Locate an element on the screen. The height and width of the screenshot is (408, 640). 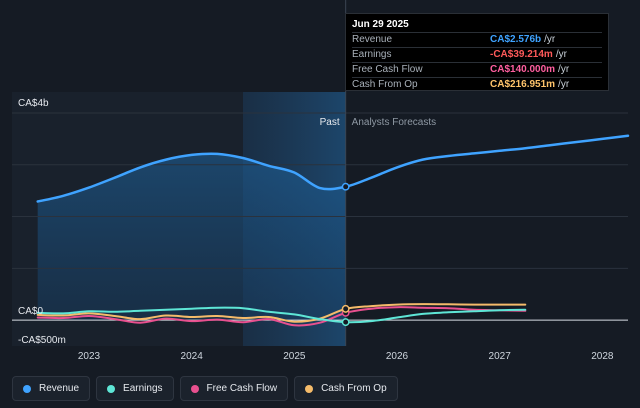
tooltip-earnings-label: Earnings is located at coordinates (372, 54).